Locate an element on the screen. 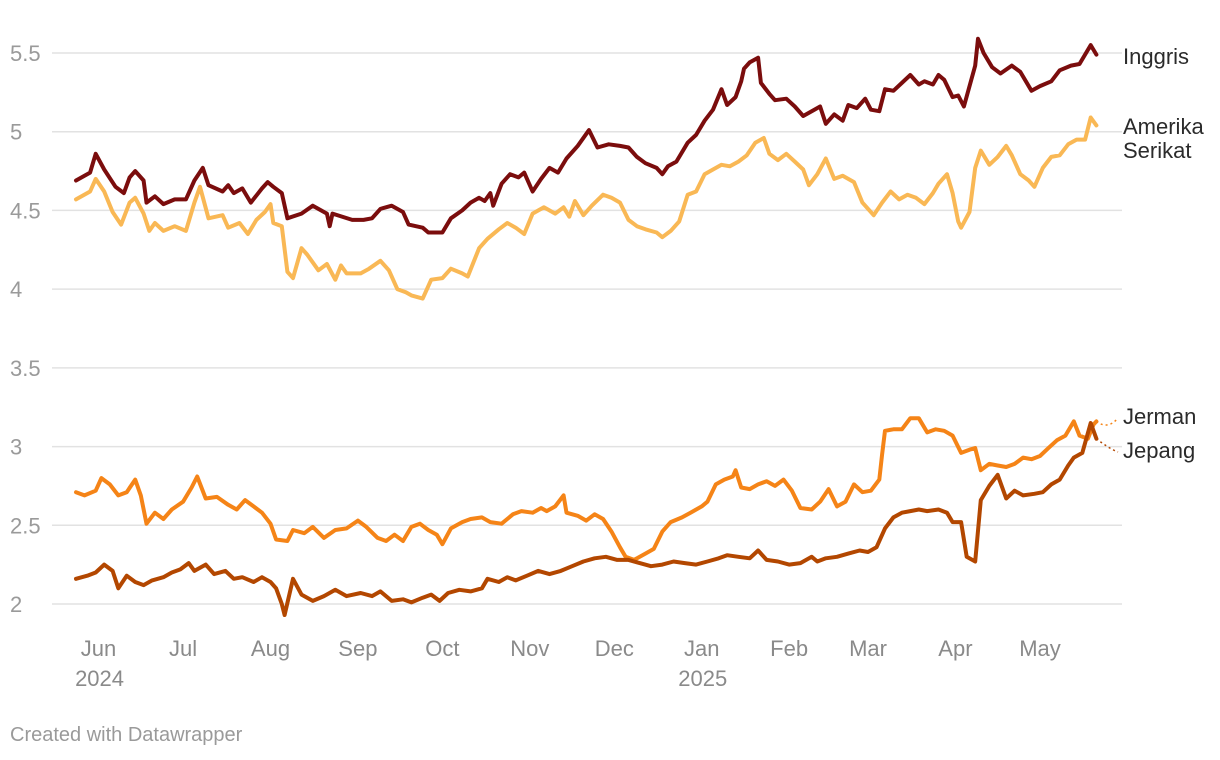 Image resolution: width=1220 pixels, height=760 pixels. series-label-jerman: Jerman is located at coordinates (1159, 416).